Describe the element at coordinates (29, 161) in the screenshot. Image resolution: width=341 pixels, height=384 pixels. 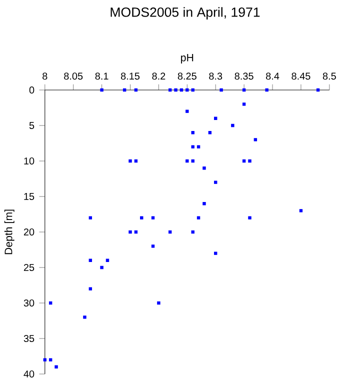
I see `y-tick-label: 10` at that location.